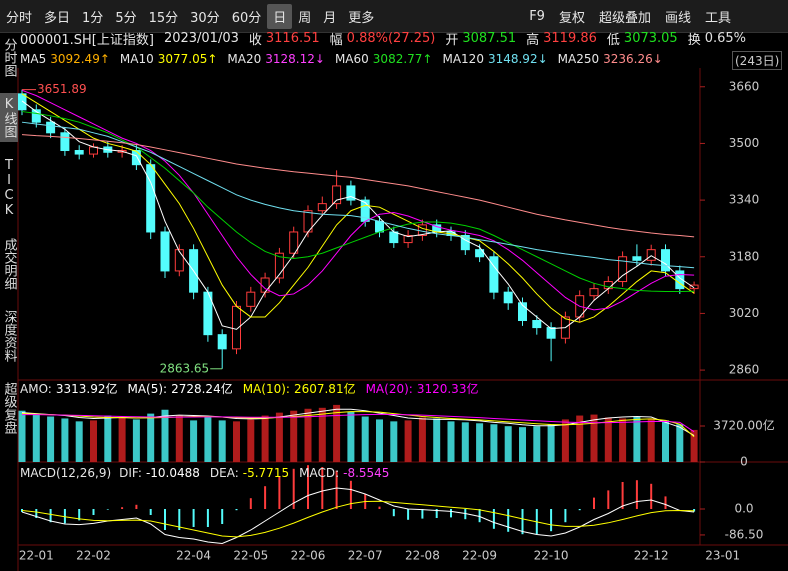  What do you see at coordinates (9, 188) in the screenshot?
I see `side-tab: TICK` at bounding box center [9, 188].